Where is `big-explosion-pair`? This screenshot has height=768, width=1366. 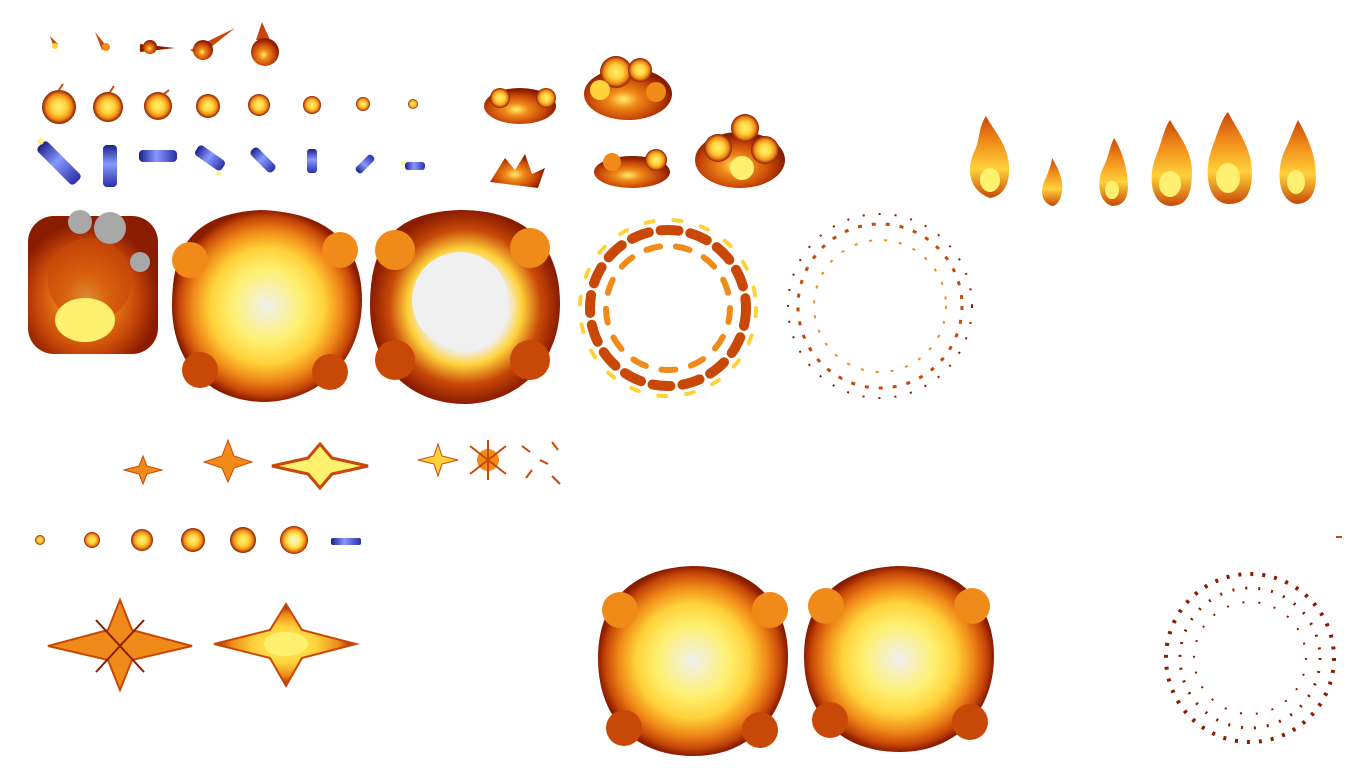
big-explosion-pair is located at coordinates (796, 661).